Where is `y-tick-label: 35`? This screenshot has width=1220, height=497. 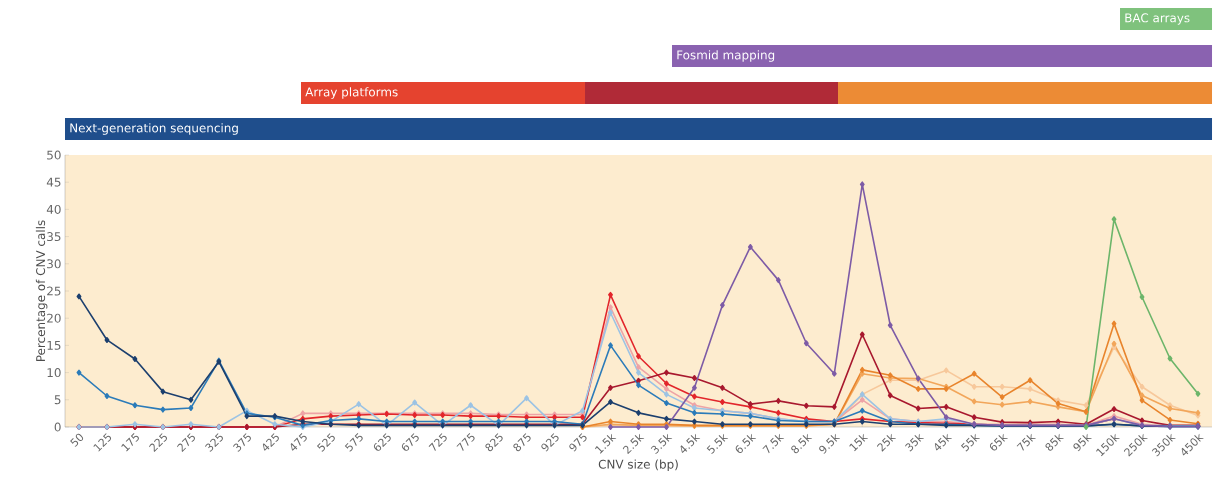 y-tick-label: 35 is located at coordinates (54, 237).